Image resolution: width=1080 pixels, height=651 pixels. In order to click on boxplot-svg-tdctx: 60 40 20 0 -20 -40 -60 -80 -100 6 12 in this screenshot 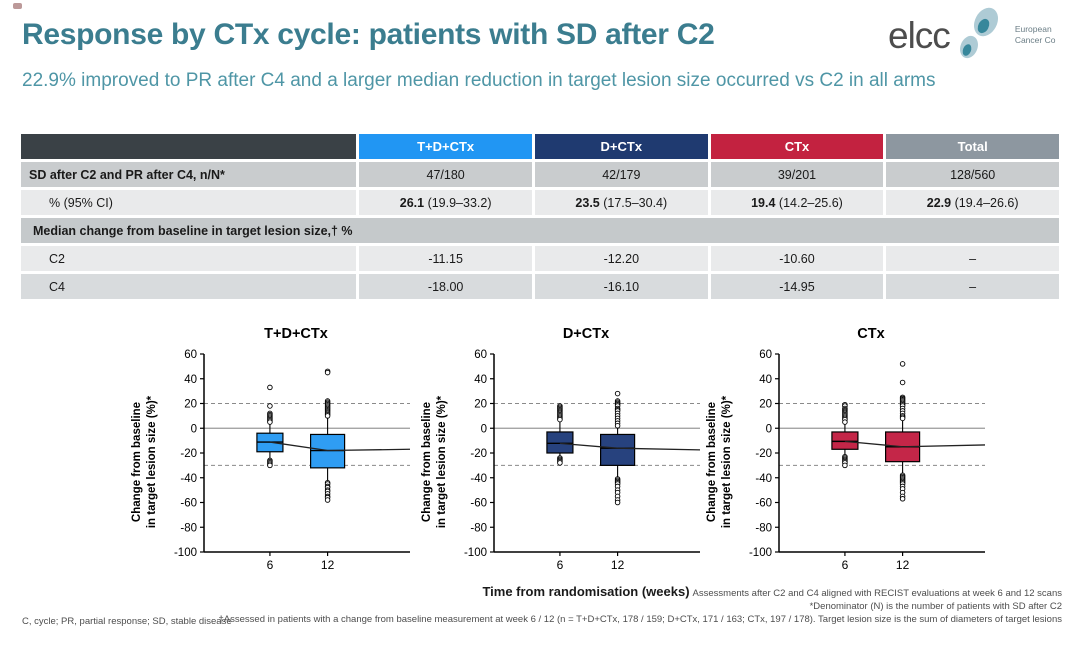, I will do `click(292, 460)`.